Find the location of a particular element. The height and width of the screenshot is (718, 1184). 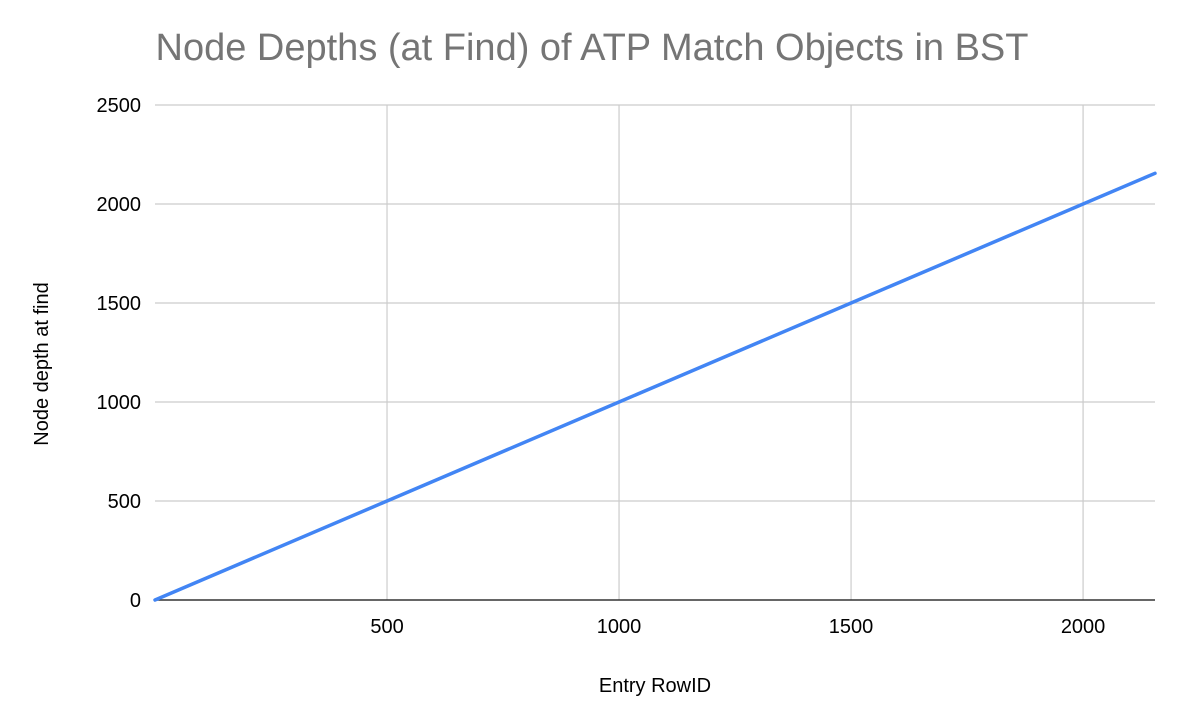

y-tick-label: 2500 is located at coordinates (119, 106).